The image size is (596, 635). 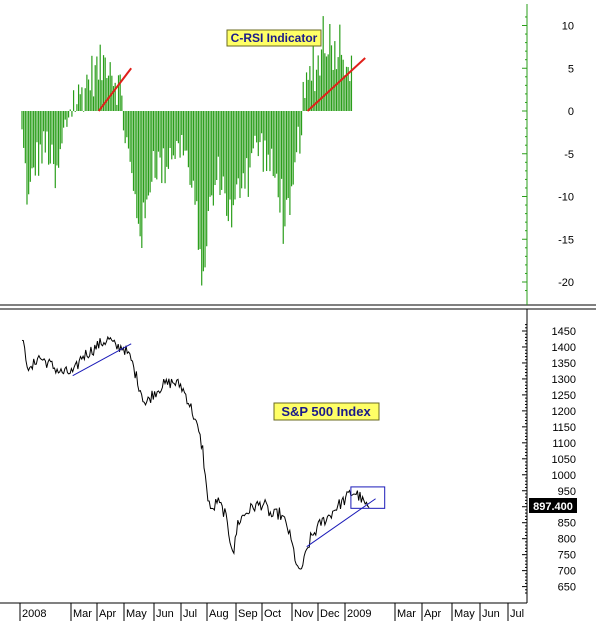 I want to click on x-axis-label: Sep, so click(x=248, y=614).